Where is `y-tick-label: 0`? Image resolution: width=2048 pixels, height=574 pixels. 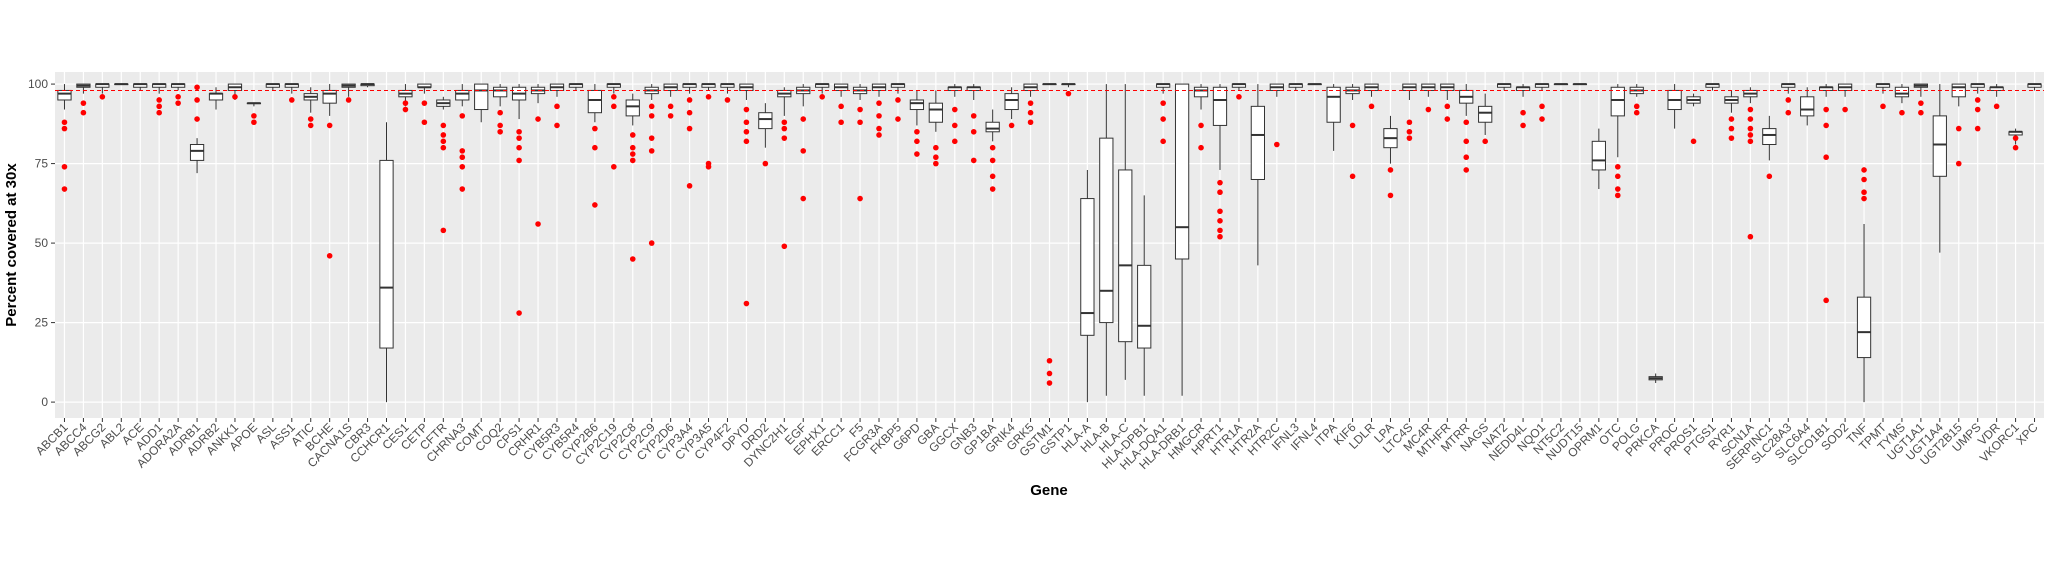 y-tick-label: 0 is located at coordinates (44, 402).